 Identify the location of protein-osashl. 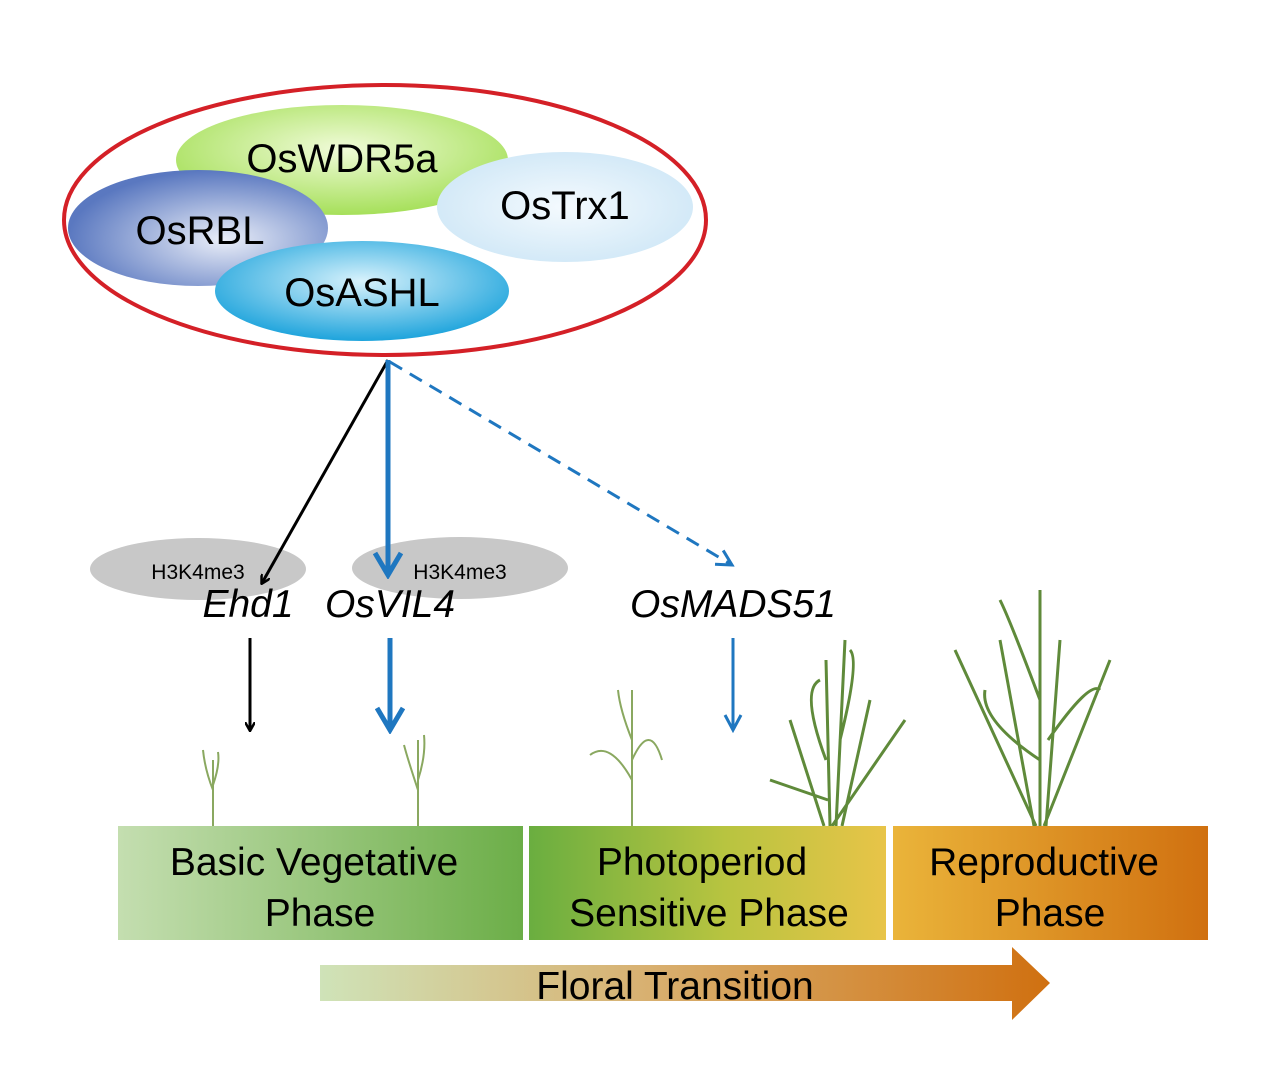
(362, 291).